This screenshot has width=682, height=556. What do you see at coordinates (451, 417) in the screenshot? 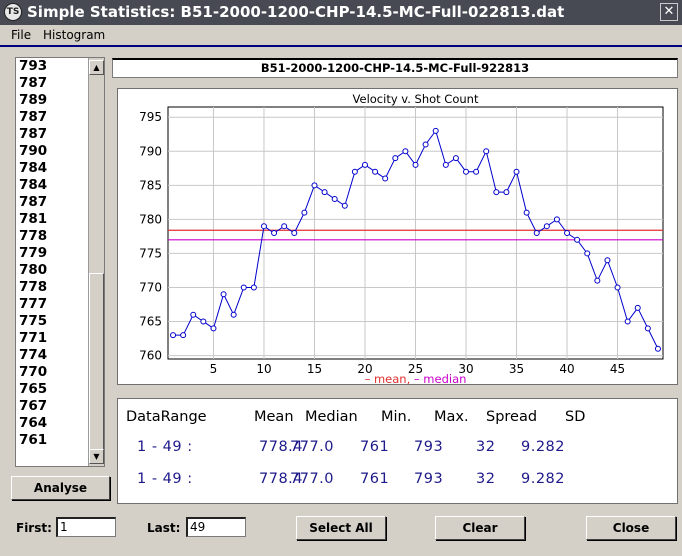
I see `stats-header-max: Max.` at bounding box center [451, 417].